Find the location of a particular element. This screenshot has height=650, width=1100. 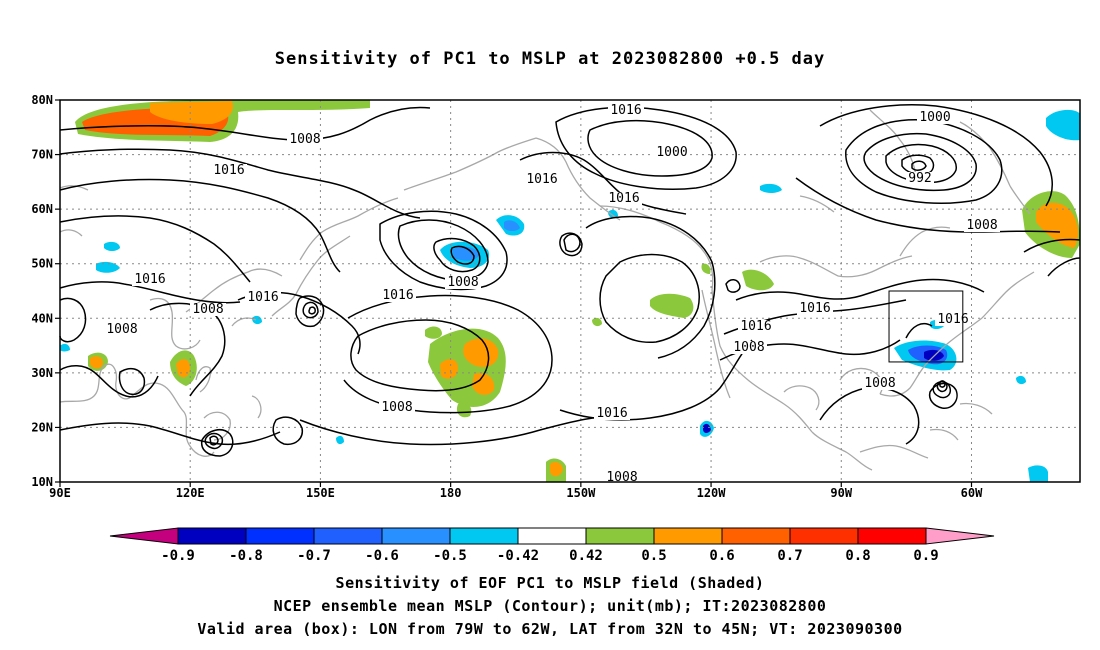

colorbar-label: 0.6 is located at coordinates (721, 556).